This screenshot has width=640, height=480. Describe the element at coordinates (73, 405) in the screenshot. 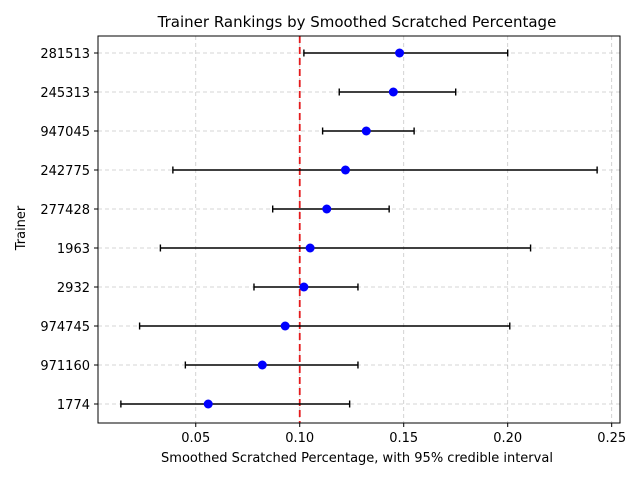

I see `y-tick-label: 1774` at that location.